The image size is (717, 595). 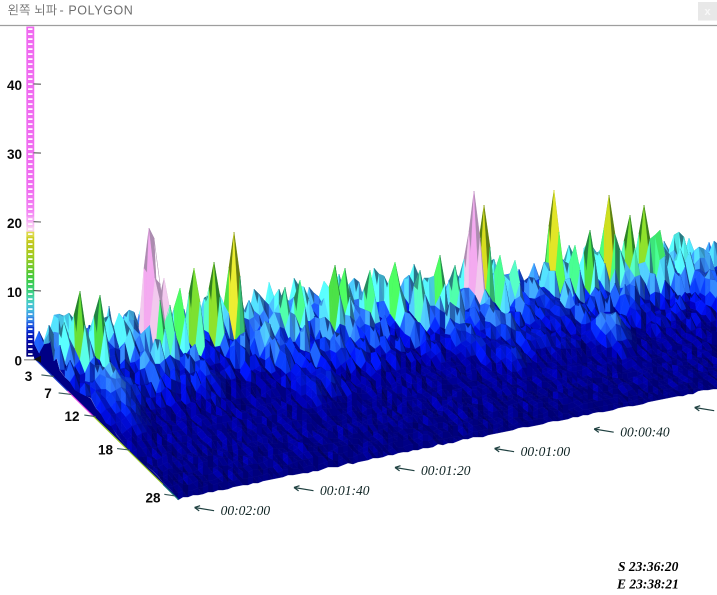 I want to click on svg-text: - POLYGON, so click(x=97, y=10).